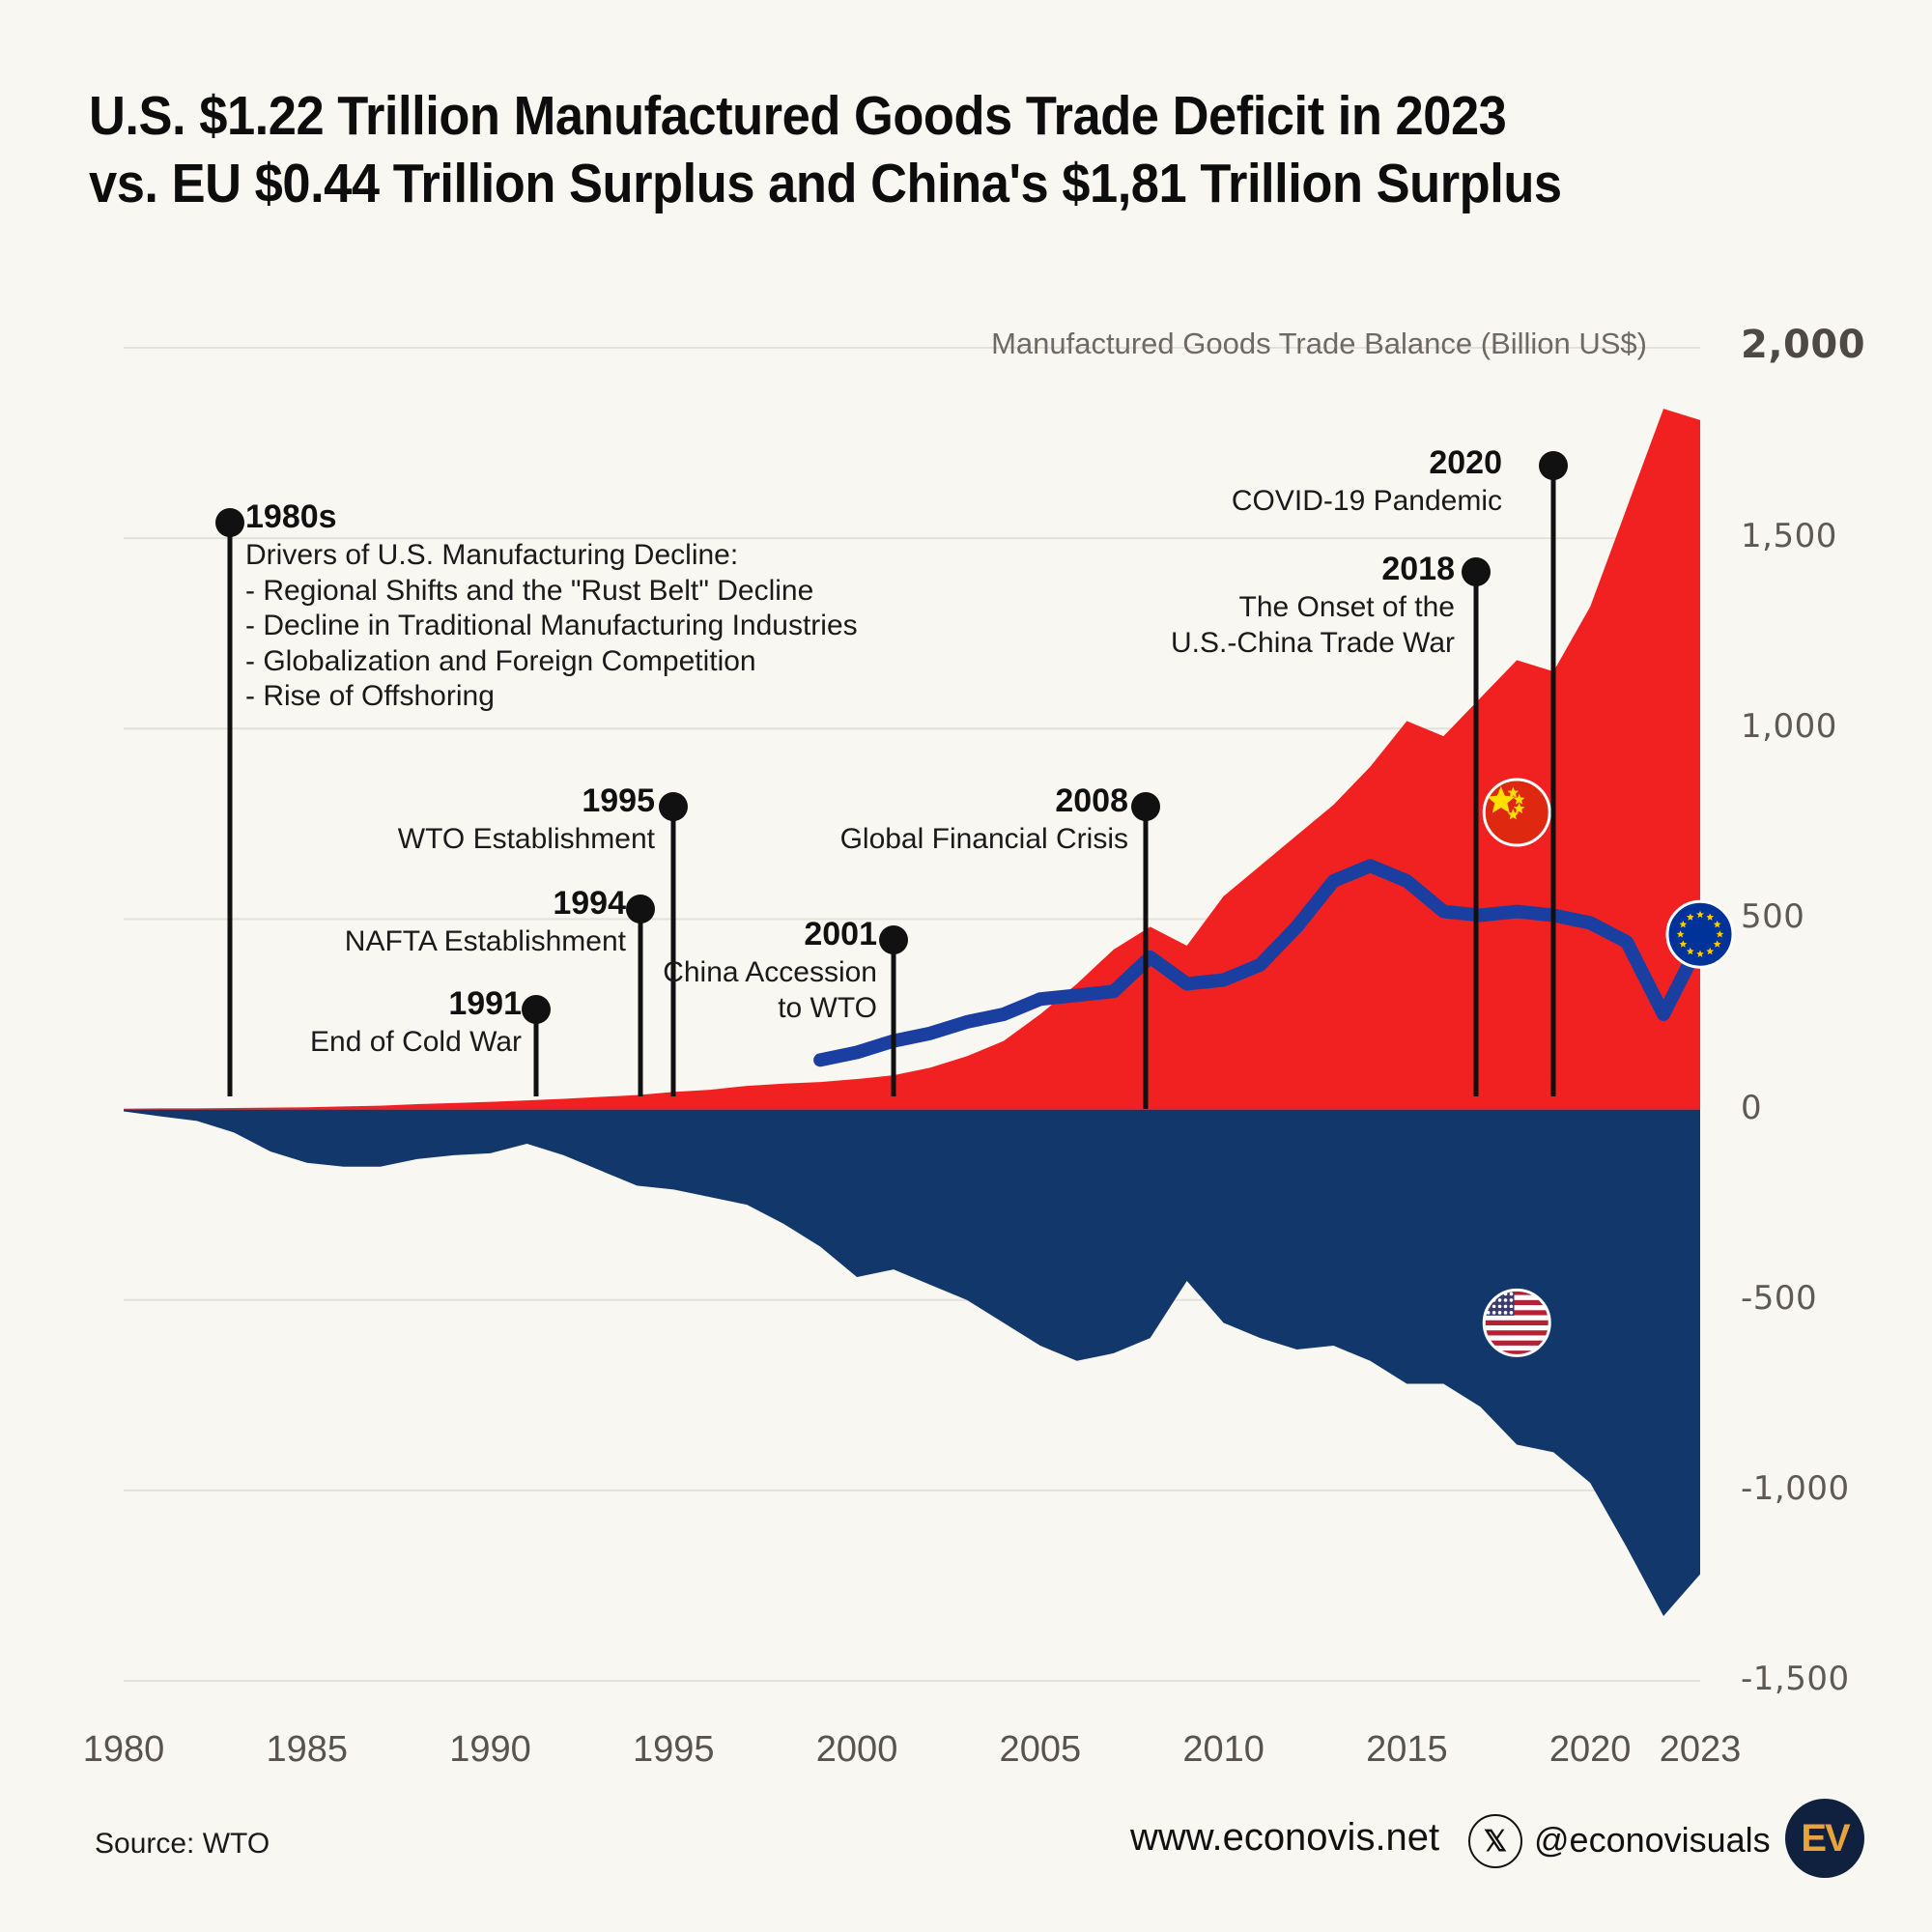 This screenshot has width=1932, height=1932. Describe the element at coordinates (1285, 1837) in the screenshot. I see `website-link: www.econovis.net` at that location.